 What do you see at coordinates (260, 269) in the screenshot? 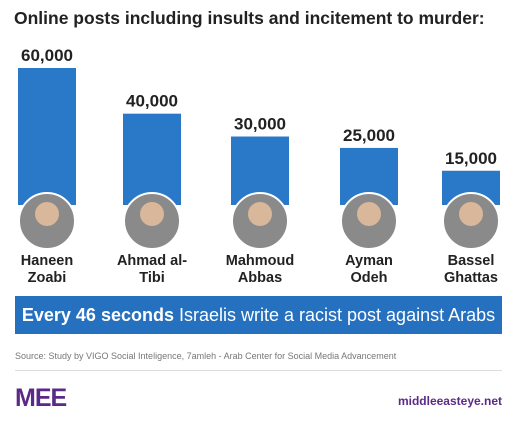
I see `category-label: Mahmoud Abbas` at bounding box center [260, 269].